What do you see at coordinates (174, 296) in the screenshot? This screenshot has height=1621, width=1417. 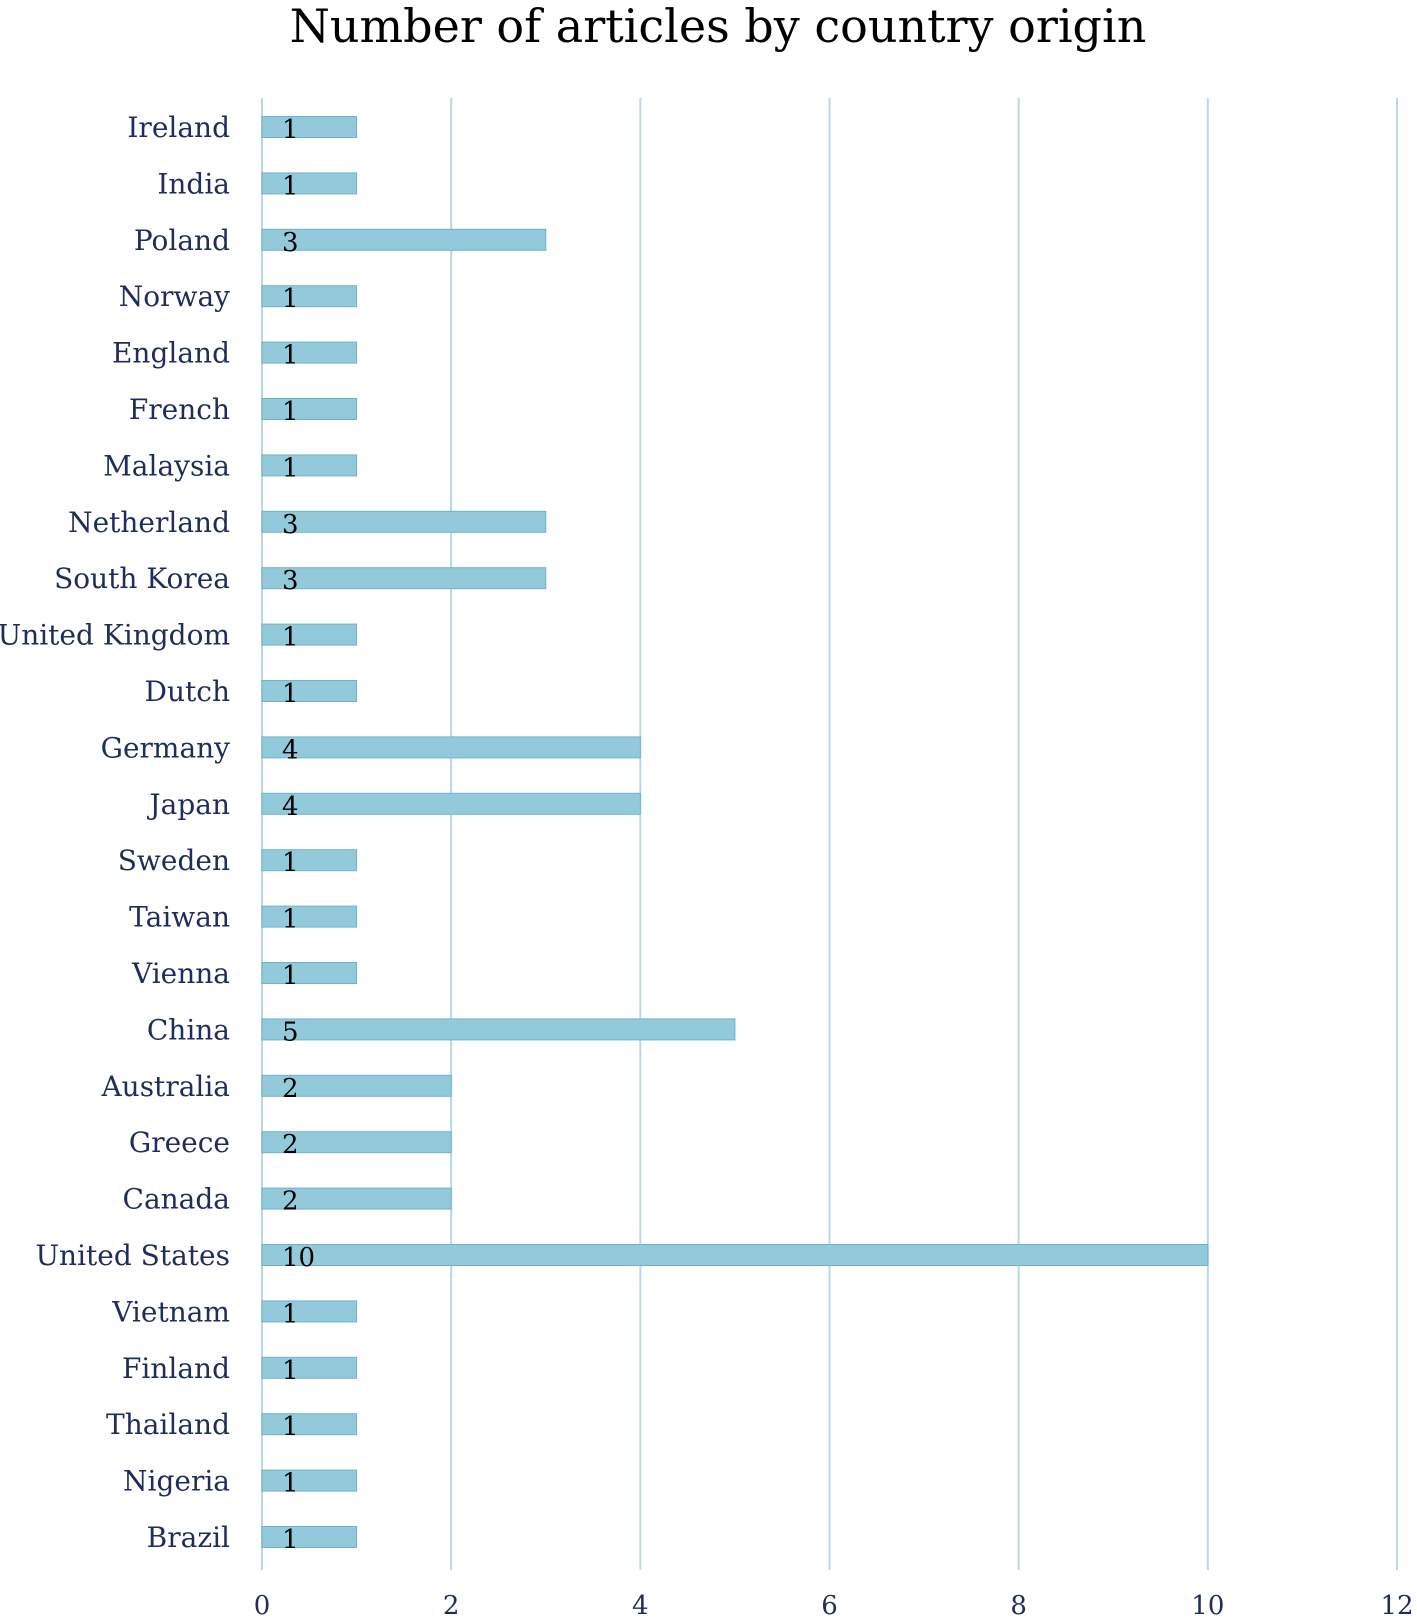 I see `category-label: Norway` at bounding box center [174, 296].